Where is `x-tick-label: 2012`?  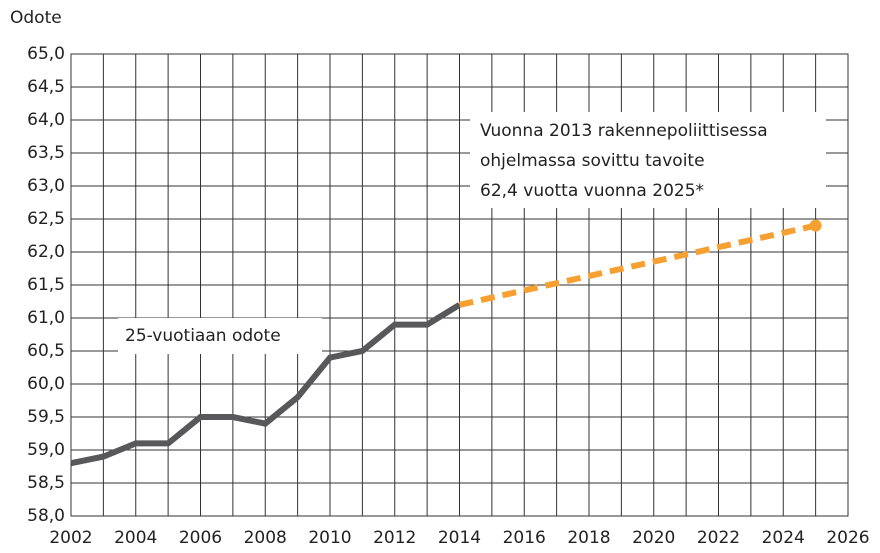
x-tick-label: 2012 is located at coordinates (394, 538).